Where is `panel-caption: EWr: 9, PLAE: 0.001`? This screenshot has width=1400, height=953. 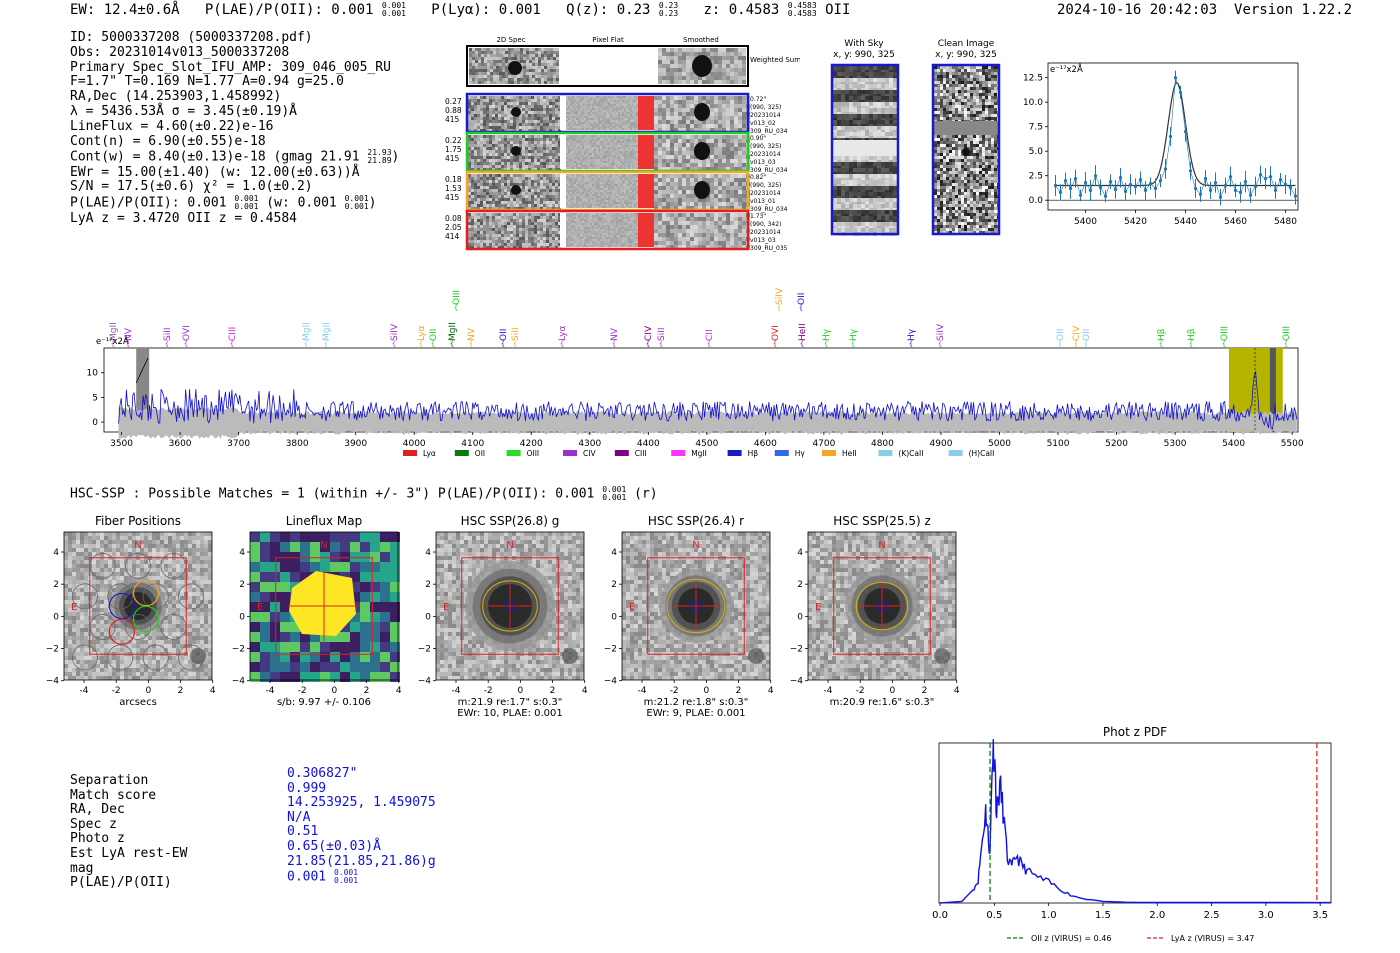
panel-caption: EWr: 9, PLAE: 0.001 is located at coordinates (695, 713).